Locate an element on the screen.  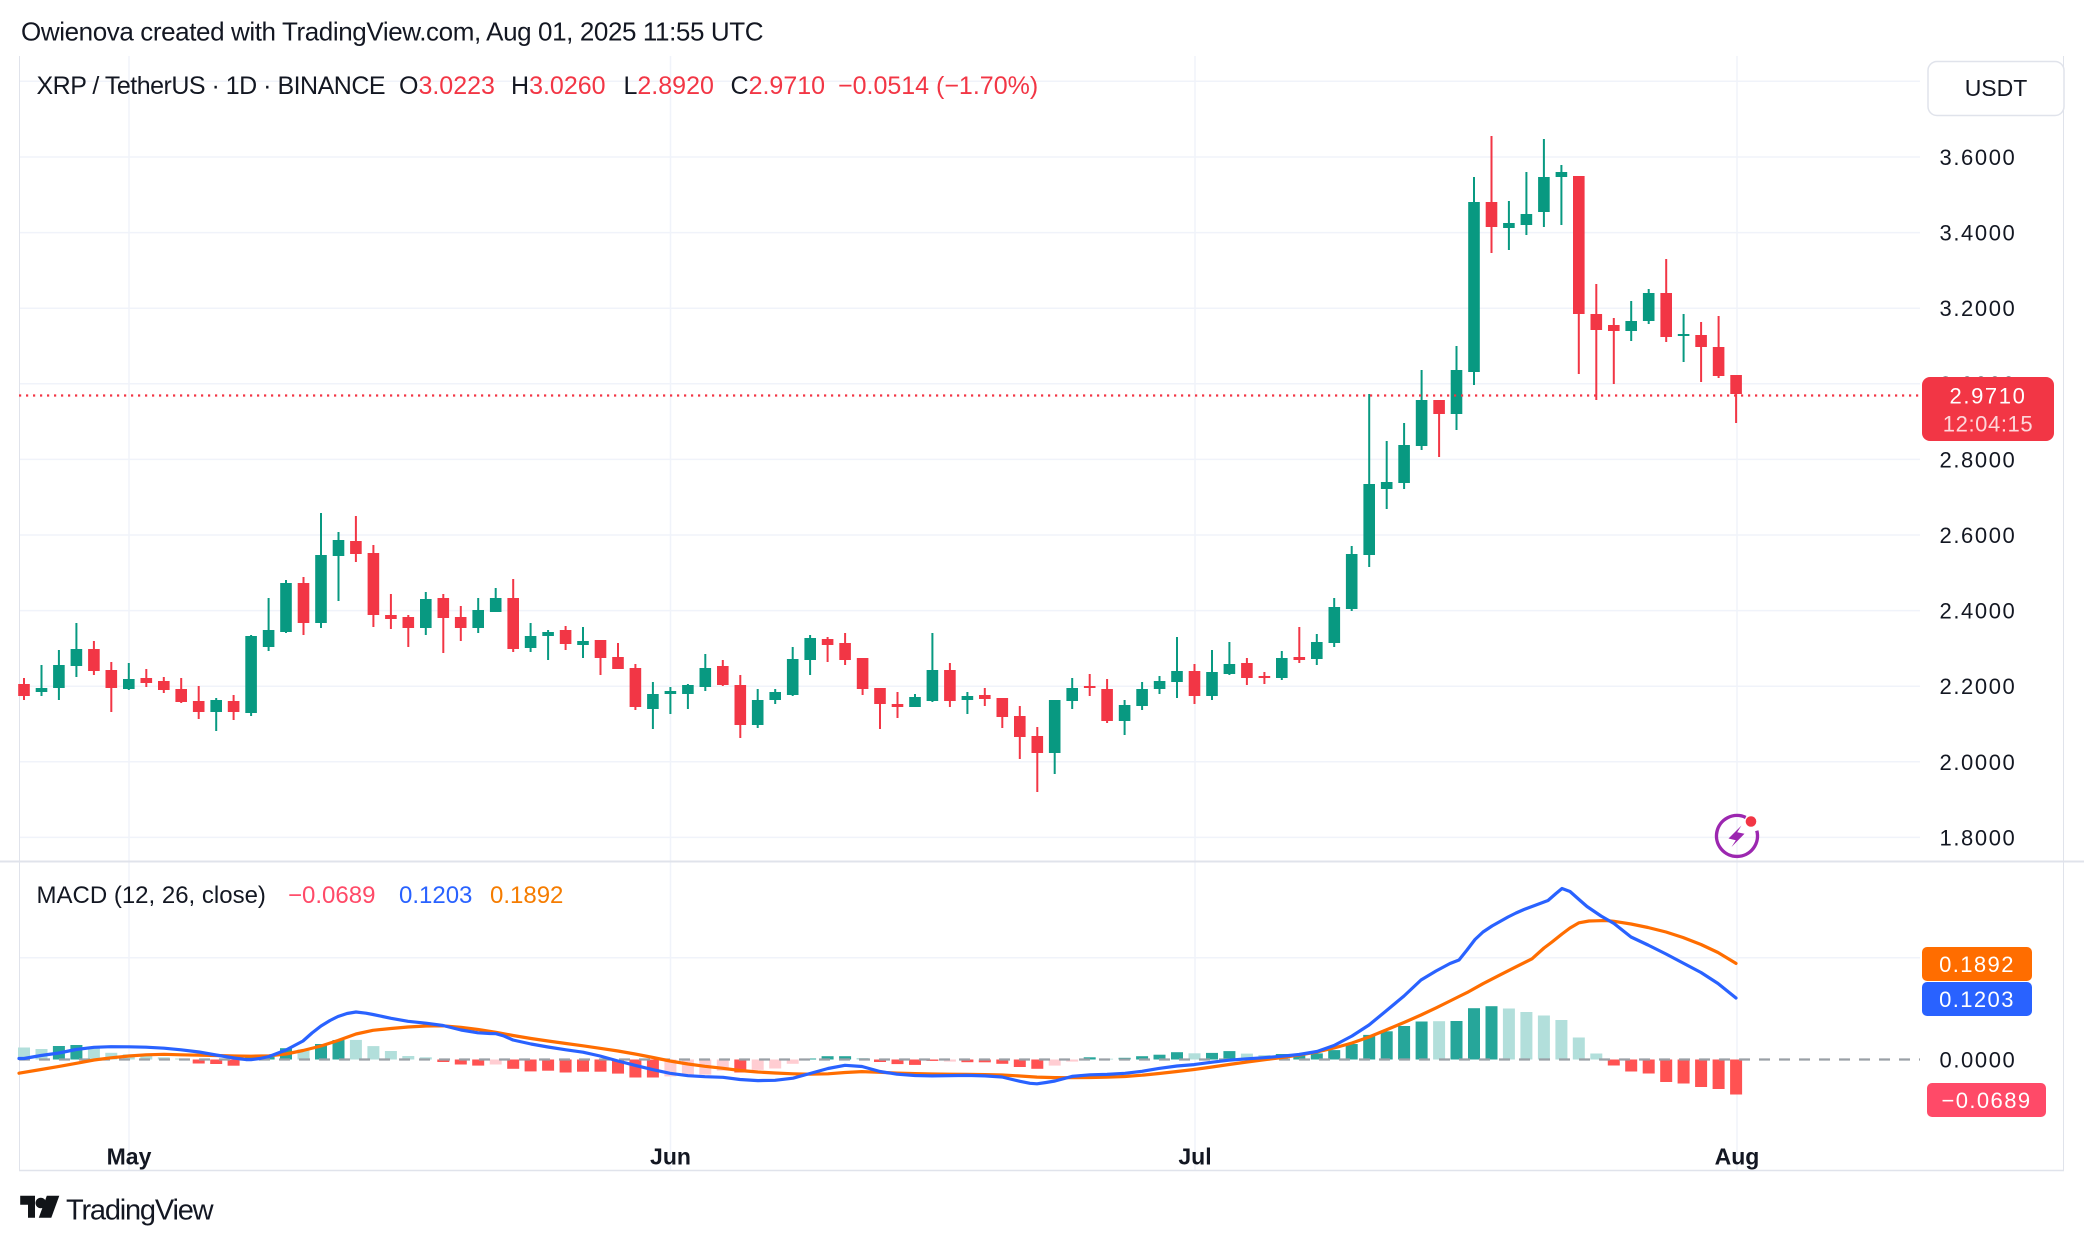
svg-text: −0.0514 (−1.70%) is located at coordinates (938, 86).